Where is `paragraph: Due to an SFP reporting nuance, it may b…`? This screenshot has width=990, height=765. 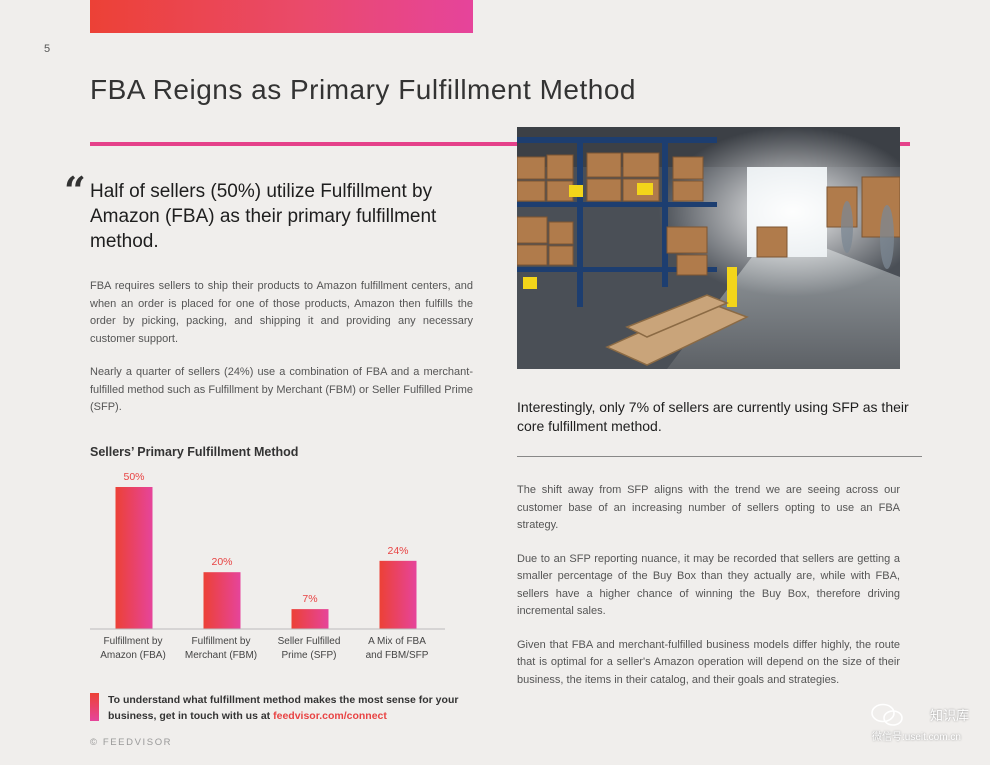
paragraph: Due to an SFP reporting nuance, it may b… is located at coordinates (708, 585).